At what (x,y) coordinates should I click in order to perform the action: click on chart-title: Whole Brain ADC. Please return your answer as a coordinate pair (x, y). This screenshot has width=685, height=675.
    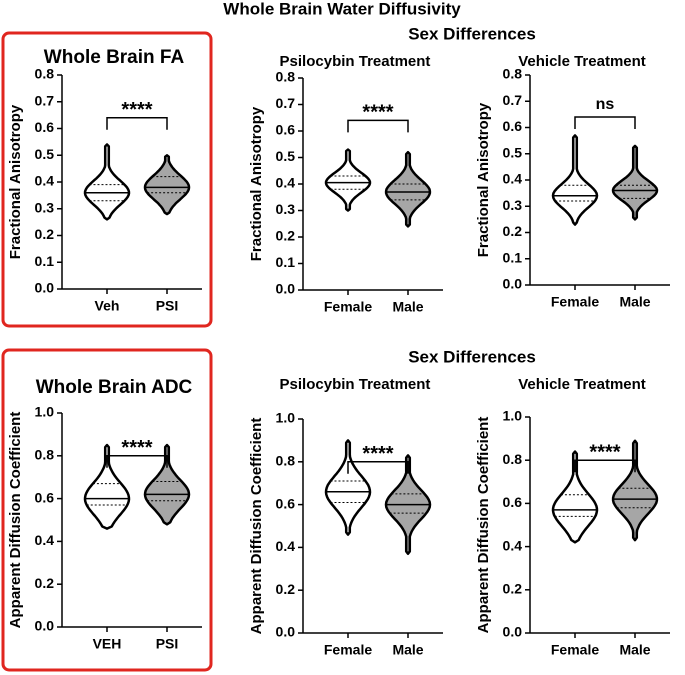
    Looking at the image, I should click on (114, 387).